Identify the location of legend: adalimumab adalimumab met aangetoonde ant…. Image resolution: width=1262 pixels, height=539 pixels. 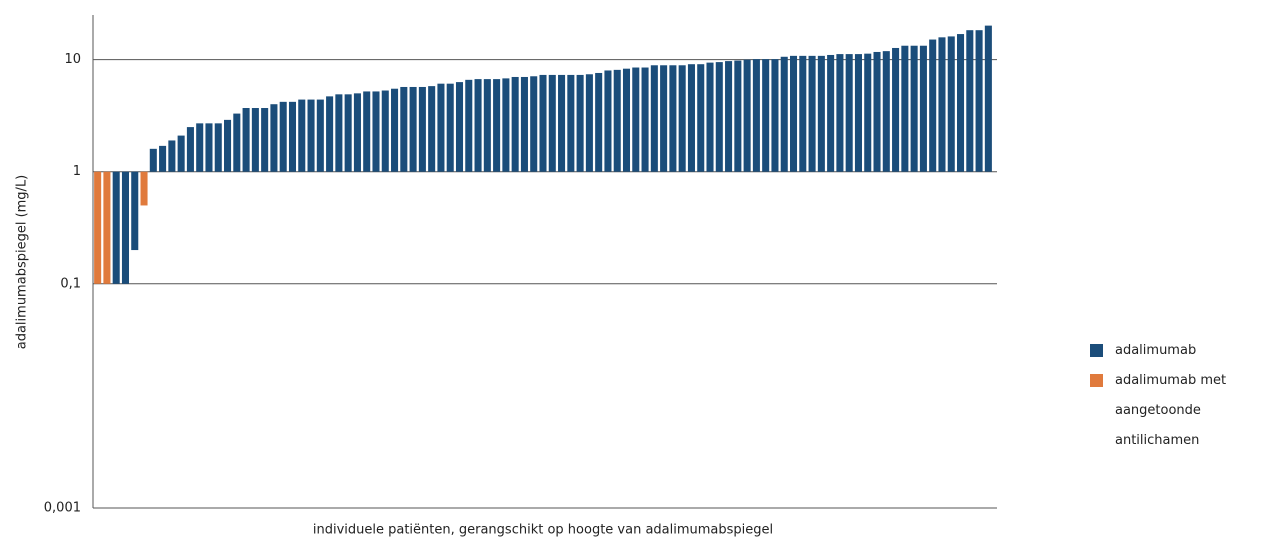
(1175, 396).